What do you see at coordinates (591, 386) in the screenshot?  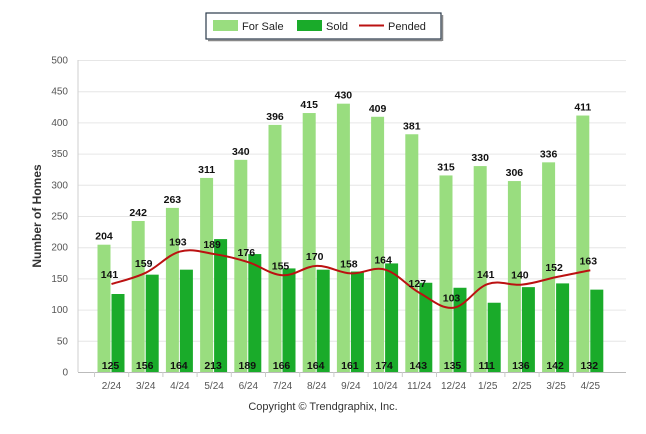 I see `x-tick-label: 4/25` at bounding box center [591, 386].